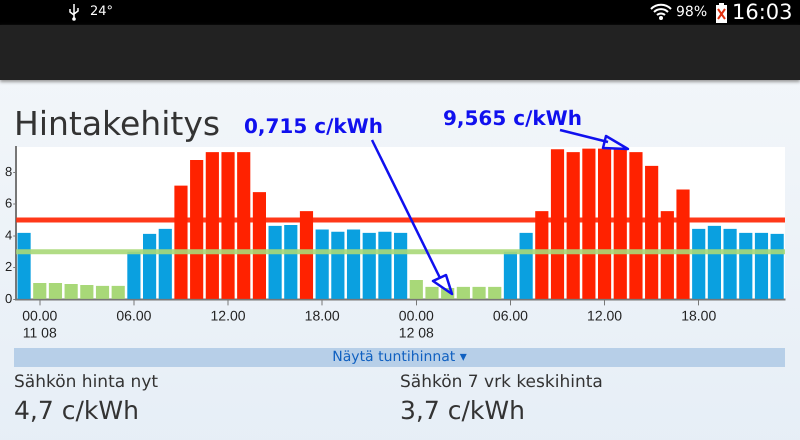  What do you see at coordinates (86, 382) in the screenshot?
I see `text: Sähkön hinta nyt` at bounding box center [86, 382].